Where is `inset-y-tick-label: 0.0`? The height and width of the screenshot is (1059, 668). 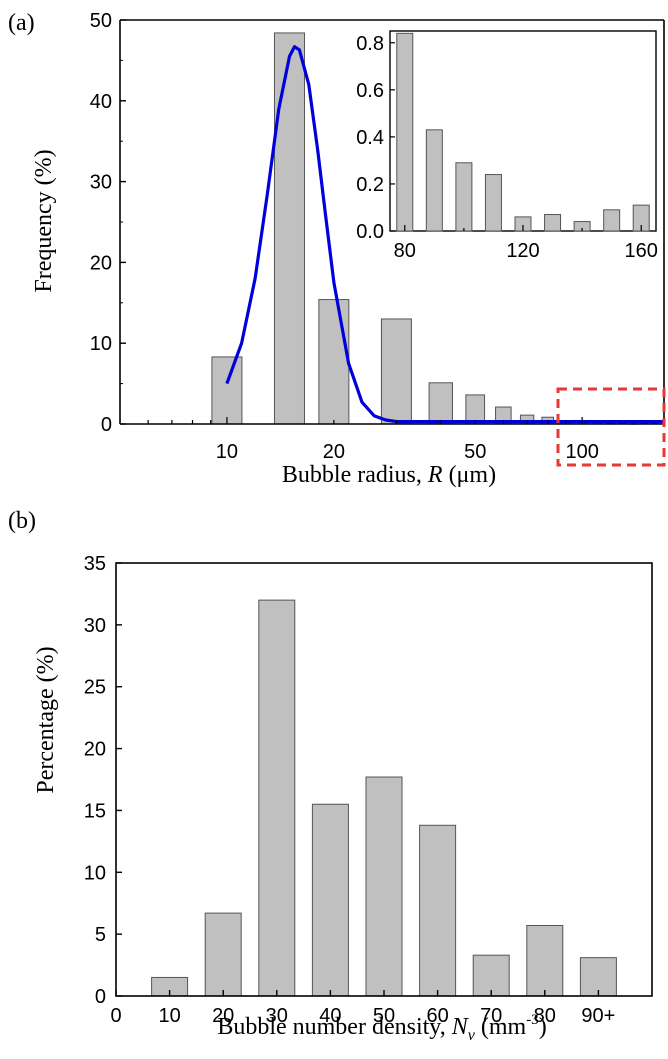
inset-y-tick-label: 0.0 is located at coordinates (370, 232).